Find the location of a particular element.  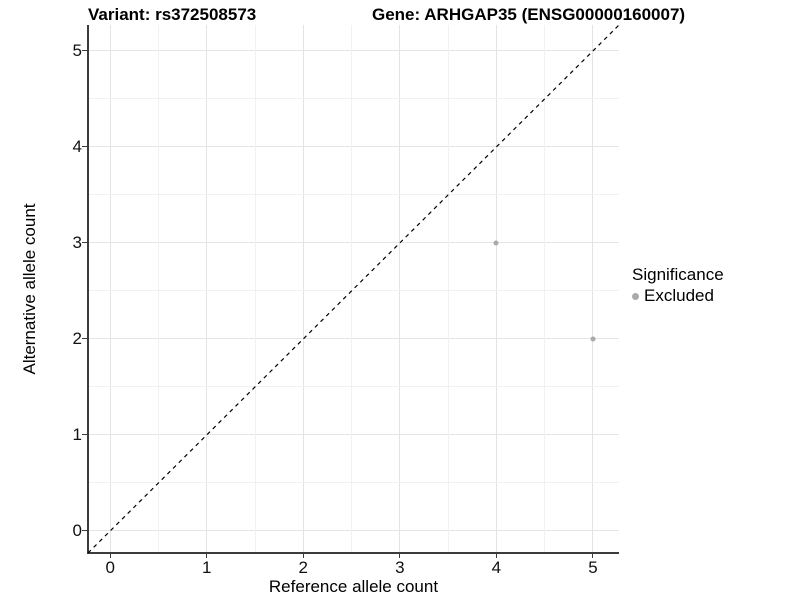

y-tick-label: 4 is located at coordinates (77, 146).